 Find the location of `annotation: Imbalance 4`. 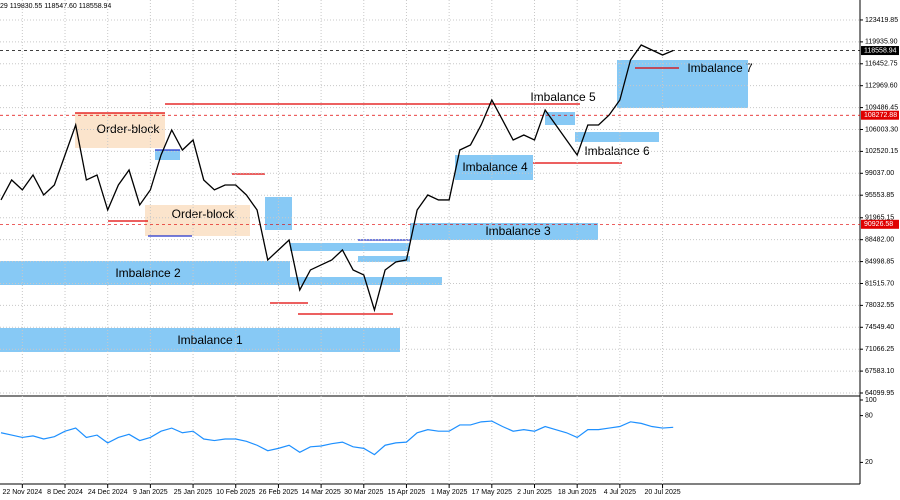

annotation: Imbalance 4 is located at coordinates (495, 167).